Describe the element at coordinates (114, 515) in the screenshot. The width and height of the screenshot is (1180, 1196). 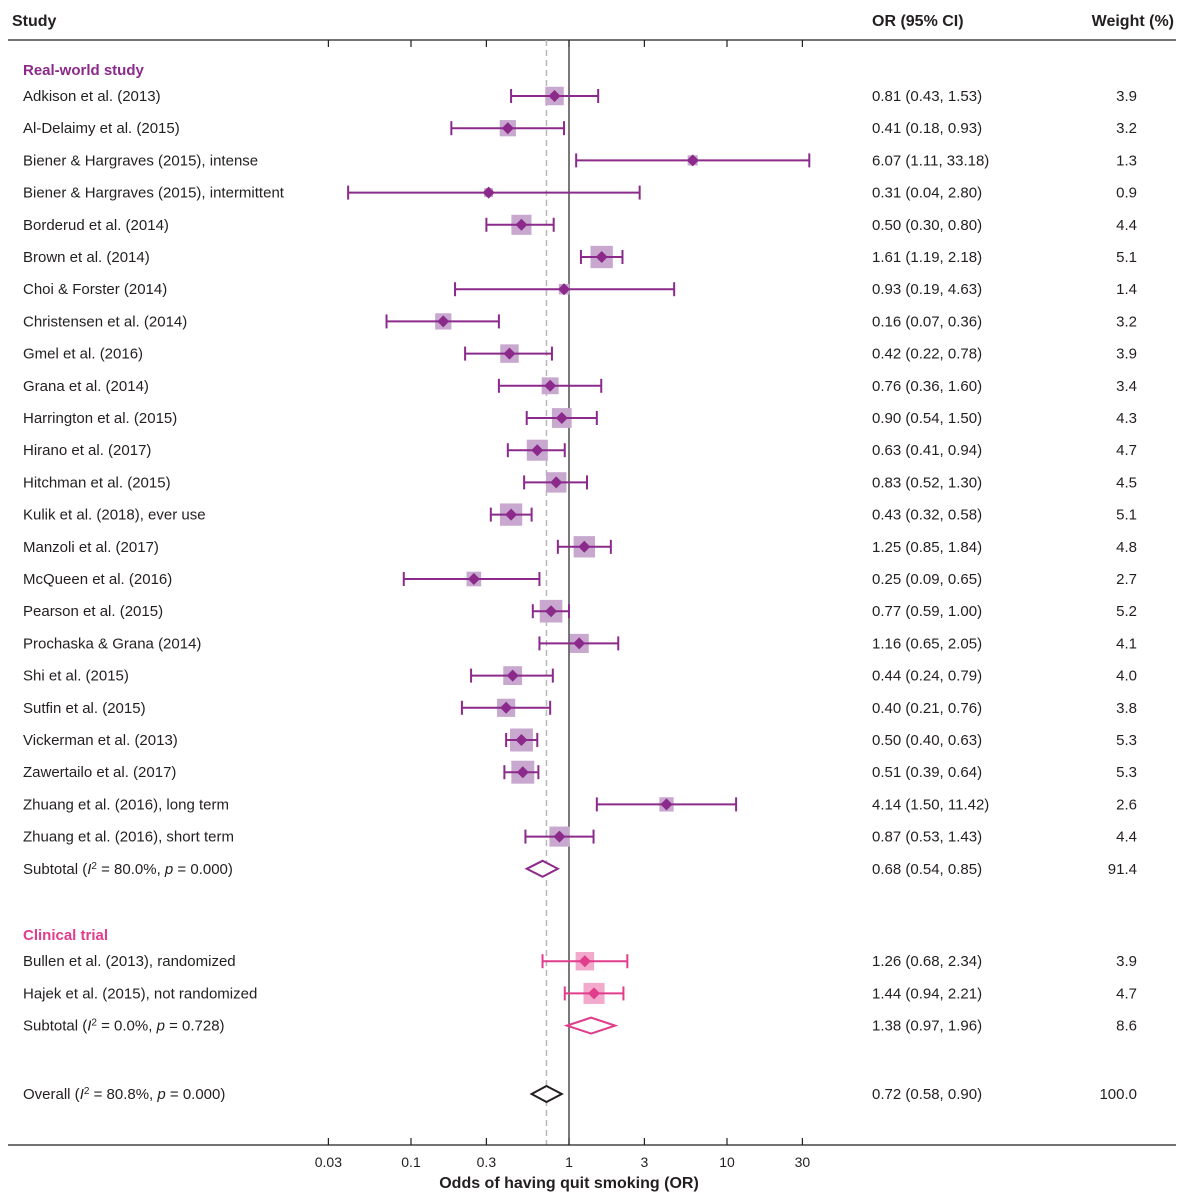
I see `study-label: Kulik et al. (2018), ever use` at that location.